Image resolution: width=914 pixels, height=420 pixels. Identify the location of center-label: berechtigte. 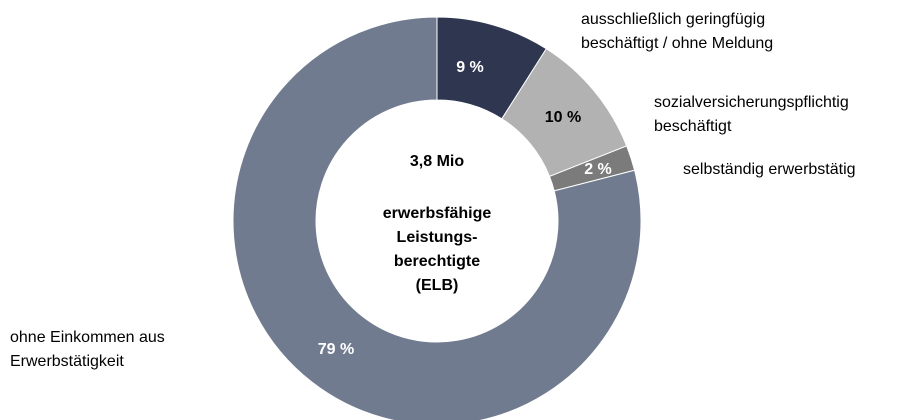
(437, 261).